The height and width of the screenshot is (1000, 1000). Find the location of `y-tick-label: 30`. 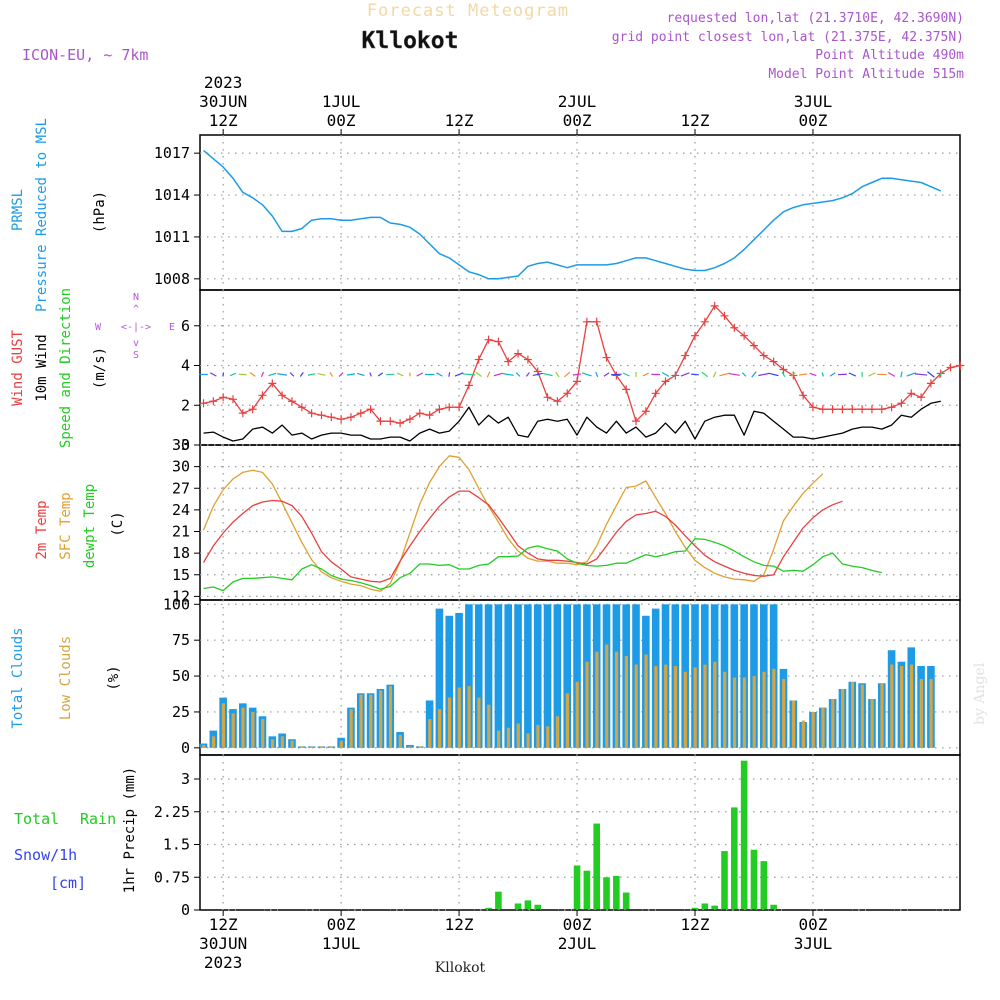

y-tick-label: 30 is located at coordinates (181, 467).